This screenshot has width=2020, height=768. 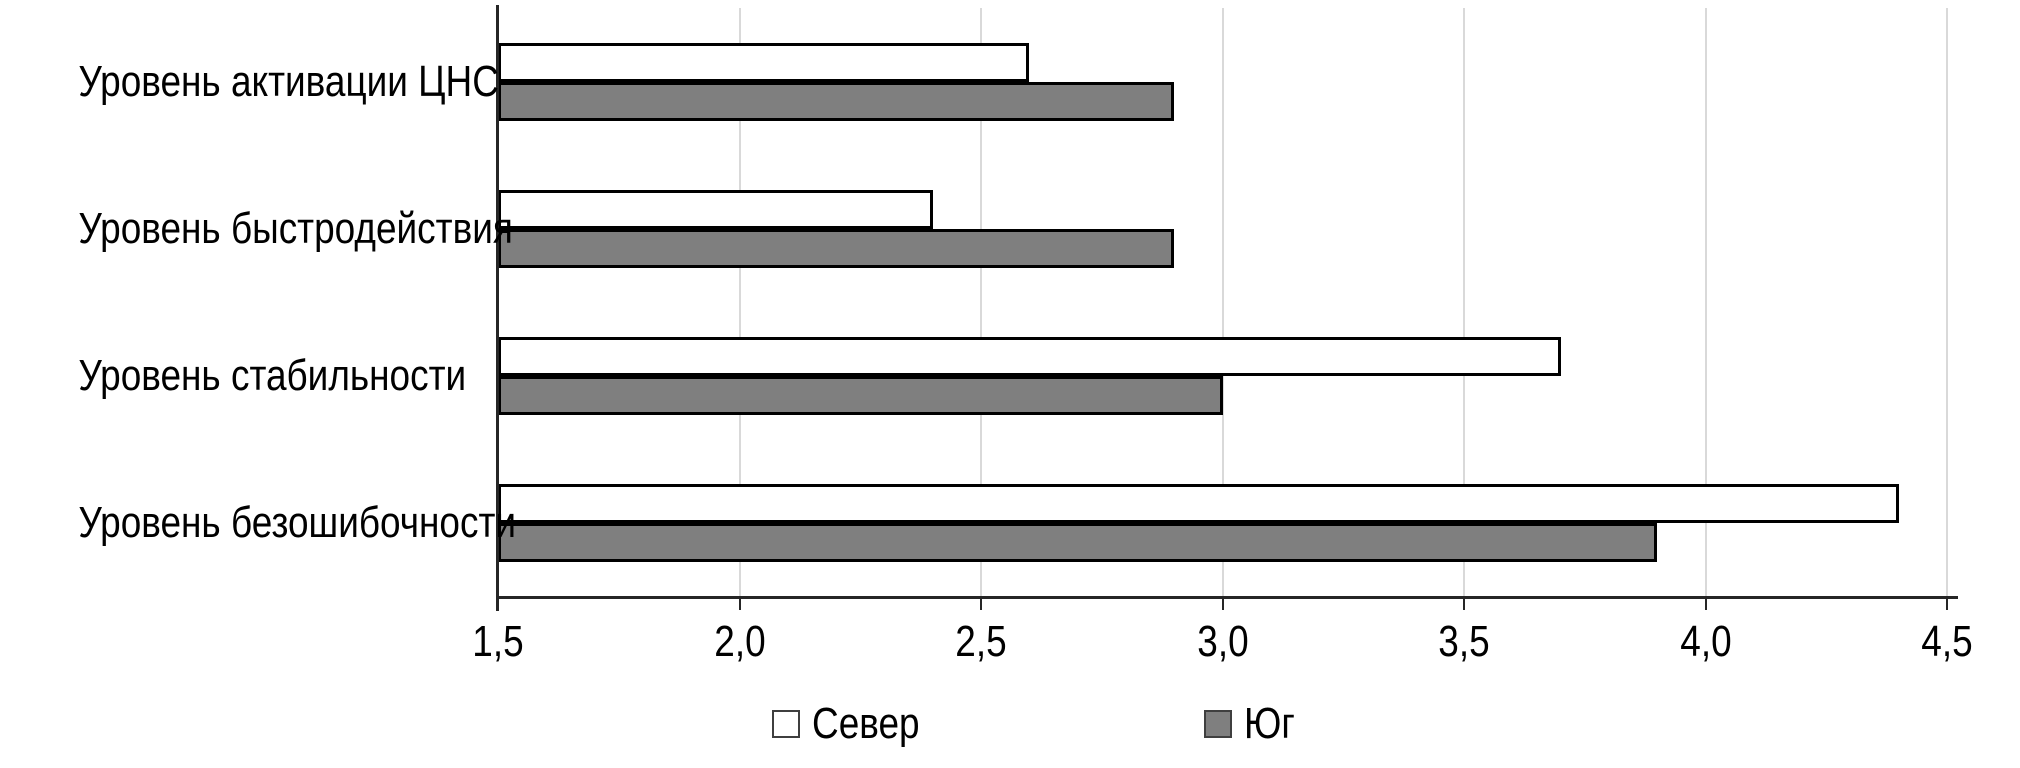 I want to click on category-label: Уровень активации ЦНС, so click(x=288, y=81).